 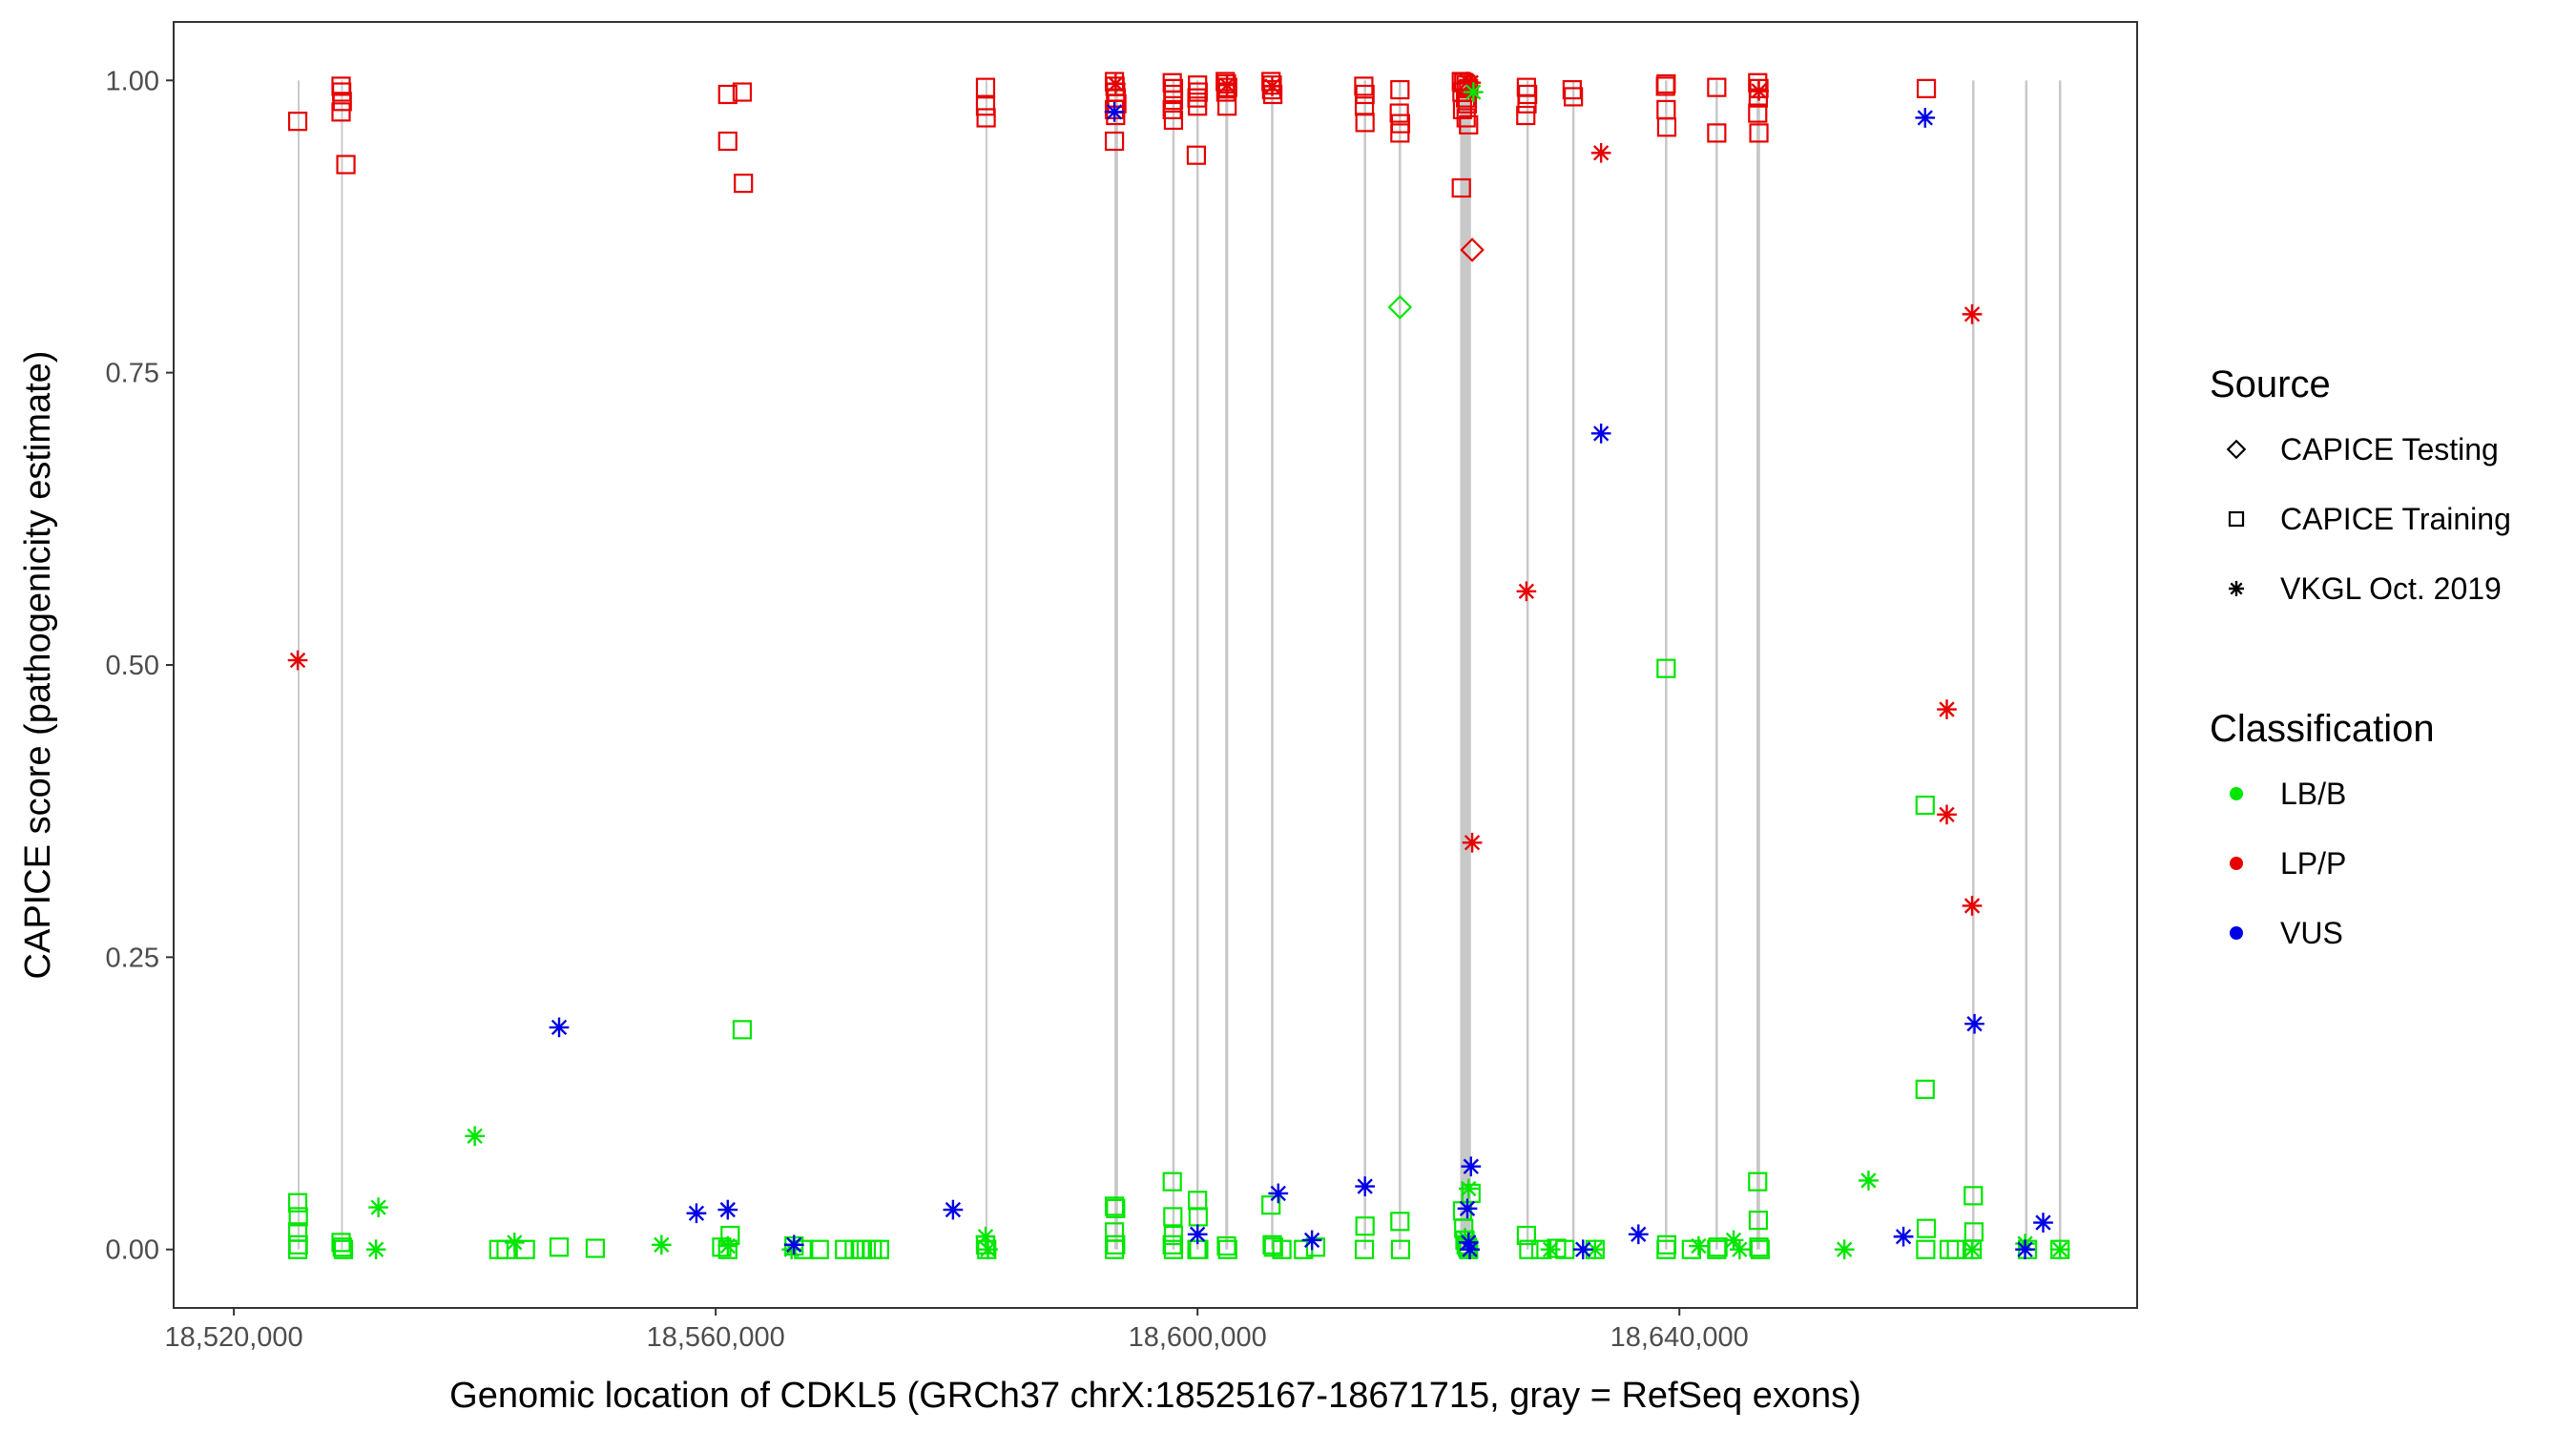 What do you see at coordinates (1112, 135) in the screenshot?
I see `series-capice-training-lp-p` at bounding box center [1112, 135].